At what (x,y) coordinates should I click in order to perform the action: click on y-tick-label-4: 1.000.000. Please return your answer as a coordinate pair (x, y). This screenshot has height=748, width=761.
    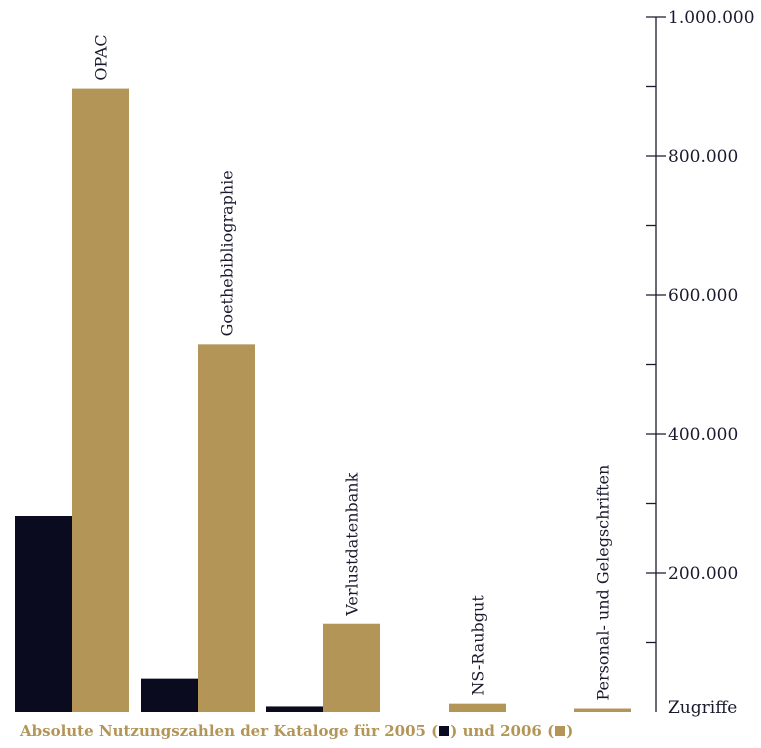
    Looking at the image, I should click on (711, 18).